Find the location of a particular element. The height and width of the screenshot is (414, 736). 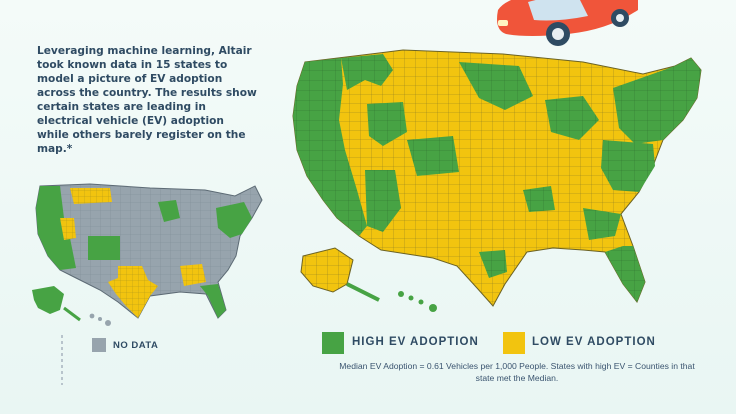

small-map-midwest-green is located at coordinates (169, 211).